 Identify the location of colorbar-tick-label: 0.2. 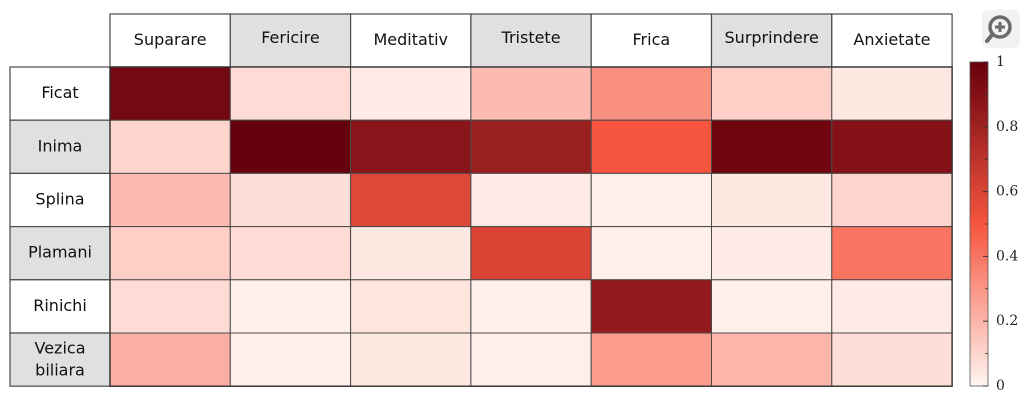
(1007, 321).